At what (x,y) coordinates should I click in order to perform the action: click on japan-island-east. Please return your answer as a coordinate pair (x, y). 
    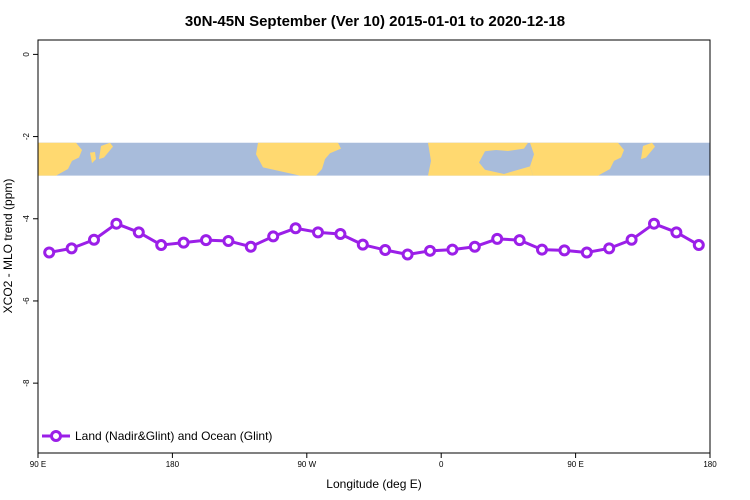
    Looking at the image, I should click on (648, 151).